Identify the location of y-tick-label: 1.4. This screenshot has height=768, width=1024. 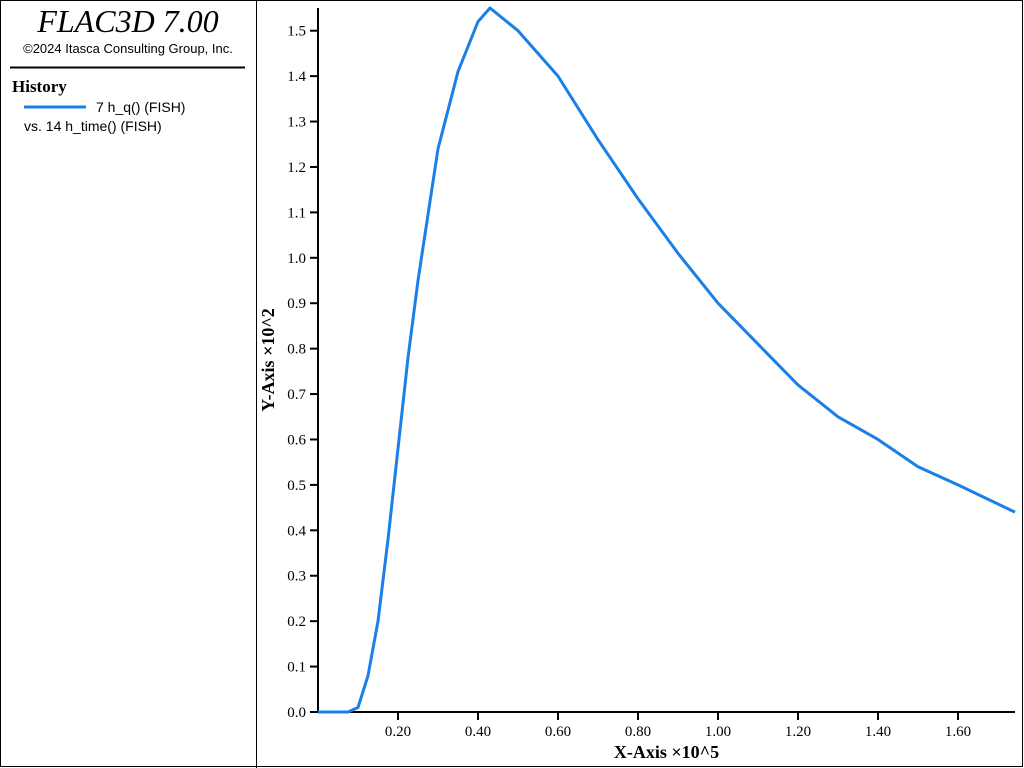
(296, 77).